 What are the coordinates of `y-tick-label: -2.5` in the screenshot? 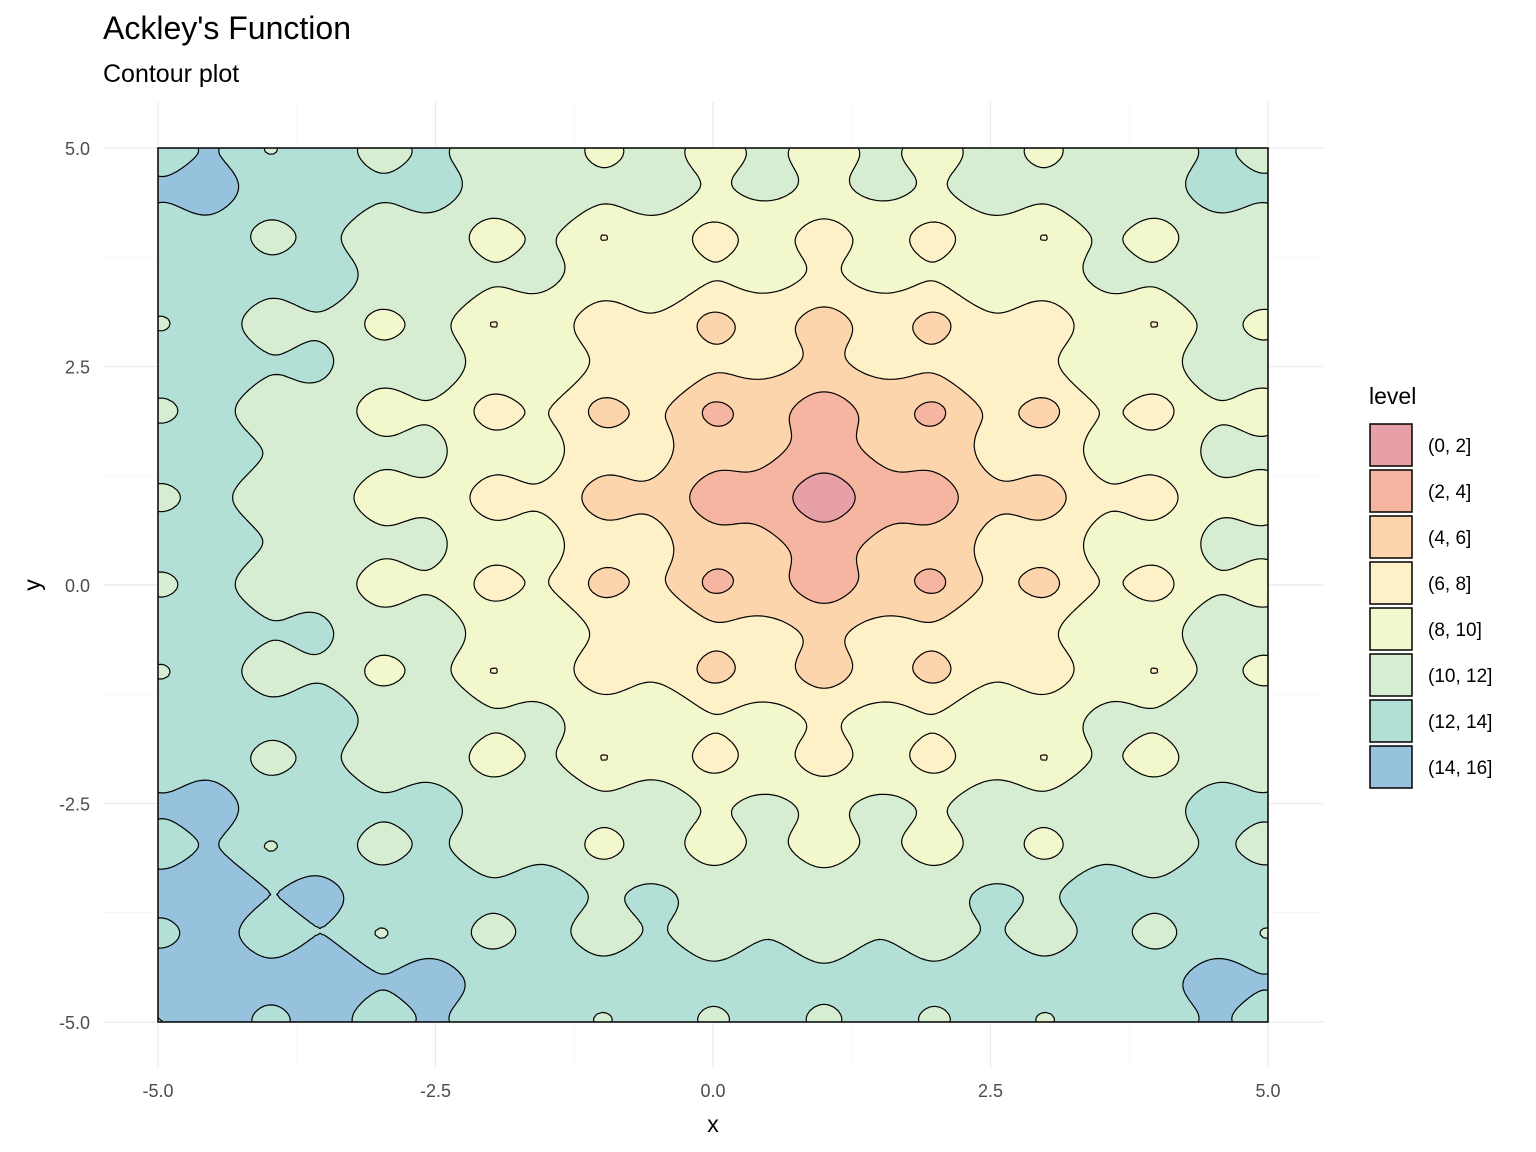 It's located at (74, 805).